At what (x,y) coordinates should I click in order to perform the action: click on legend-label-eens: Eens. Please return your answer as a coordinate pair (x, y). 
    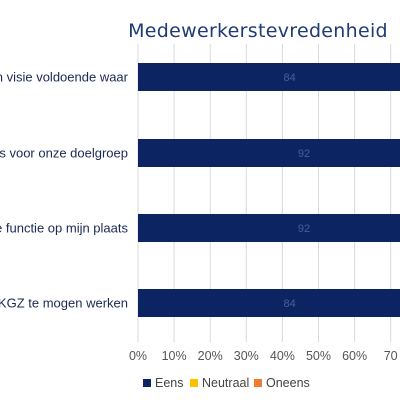
    Looking at the image, I should click on (169, 383).